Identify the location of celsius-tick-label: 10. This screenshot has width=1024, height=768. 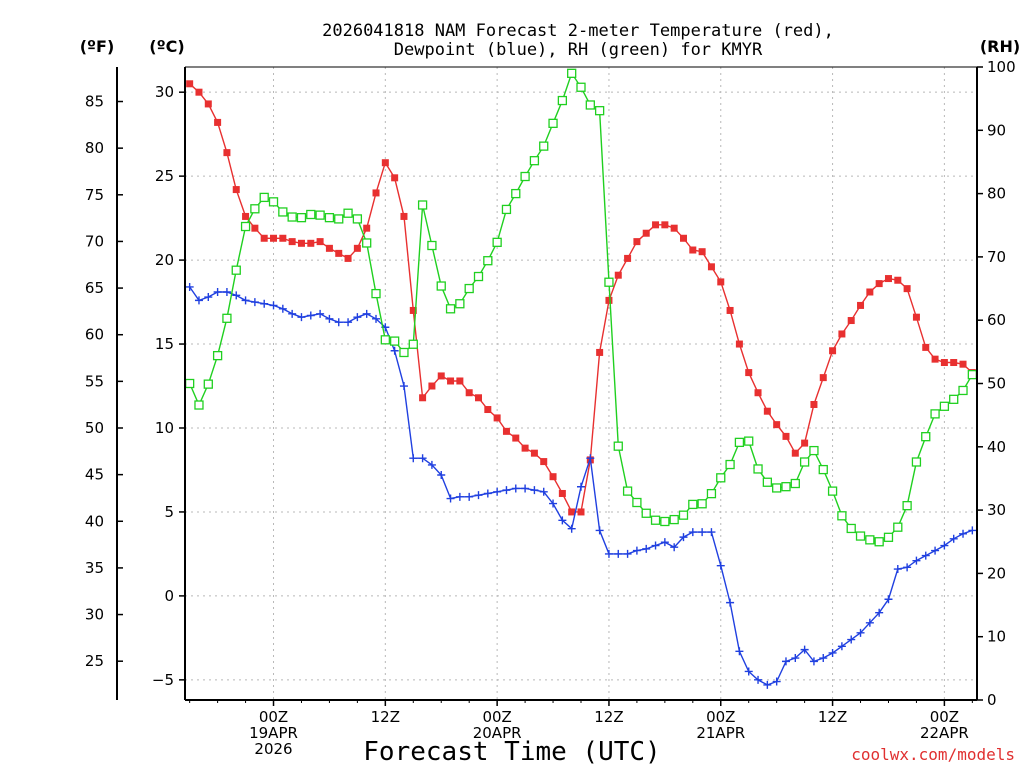
(164, 428).